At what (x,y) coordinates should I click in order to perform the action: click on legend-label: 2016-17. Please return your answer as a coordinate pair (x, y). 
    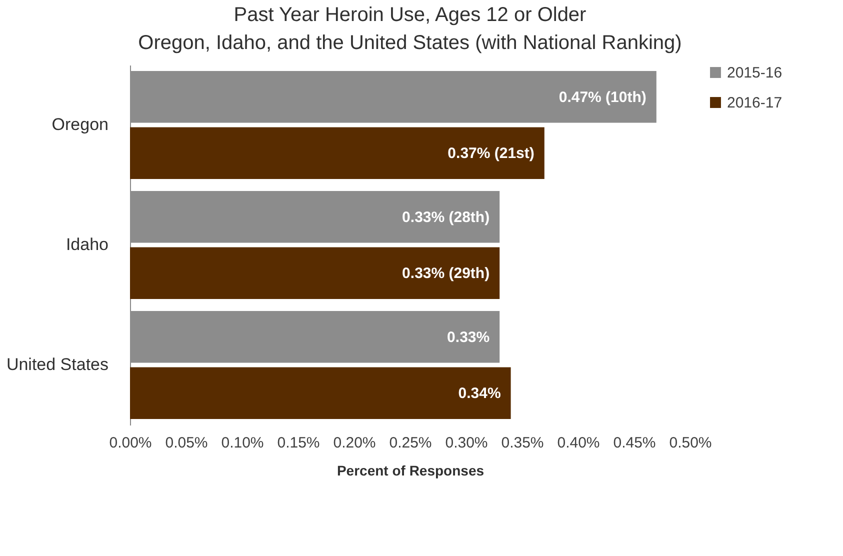
    Looking at the image, I should click on (754, 103).